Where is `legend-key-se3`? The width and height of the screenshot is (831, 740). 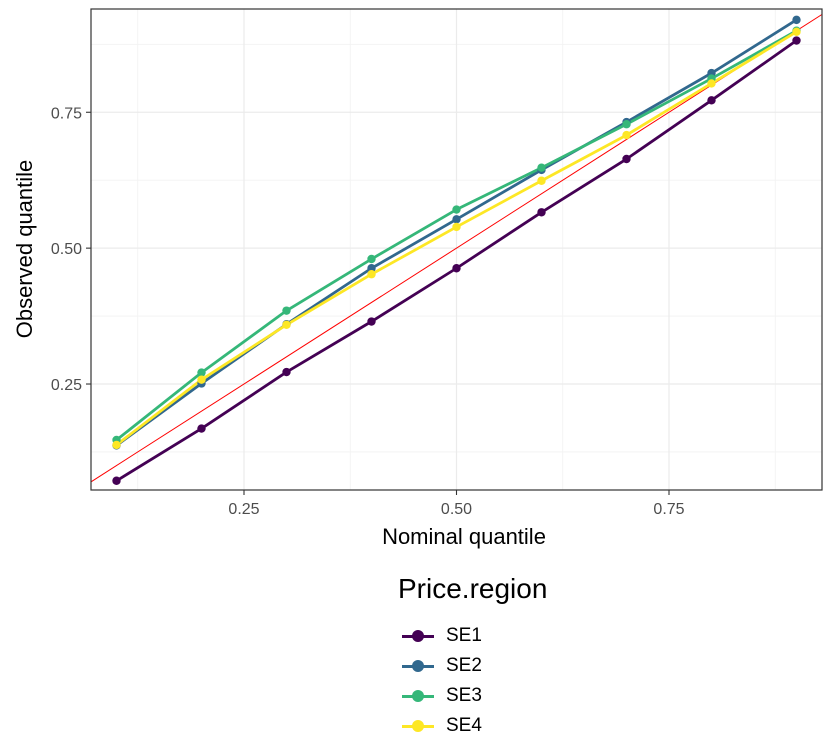 legend-key-se3 is located at coordinates (418, 696).